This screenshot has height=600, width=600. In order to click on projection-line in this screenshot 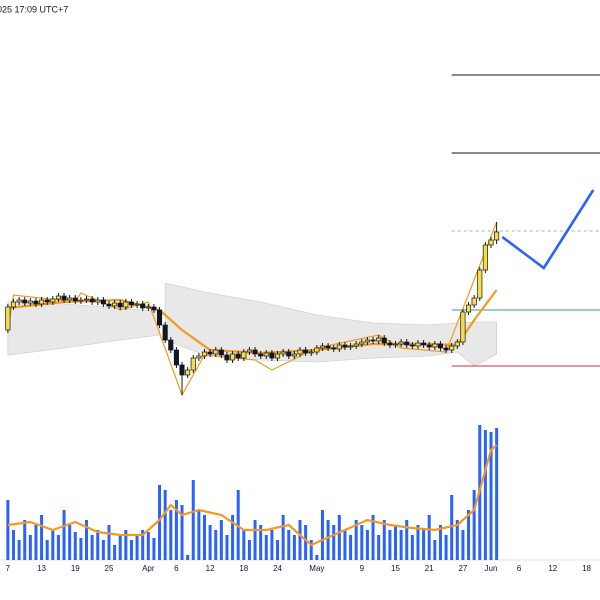, I will do `click(548, 229)`.